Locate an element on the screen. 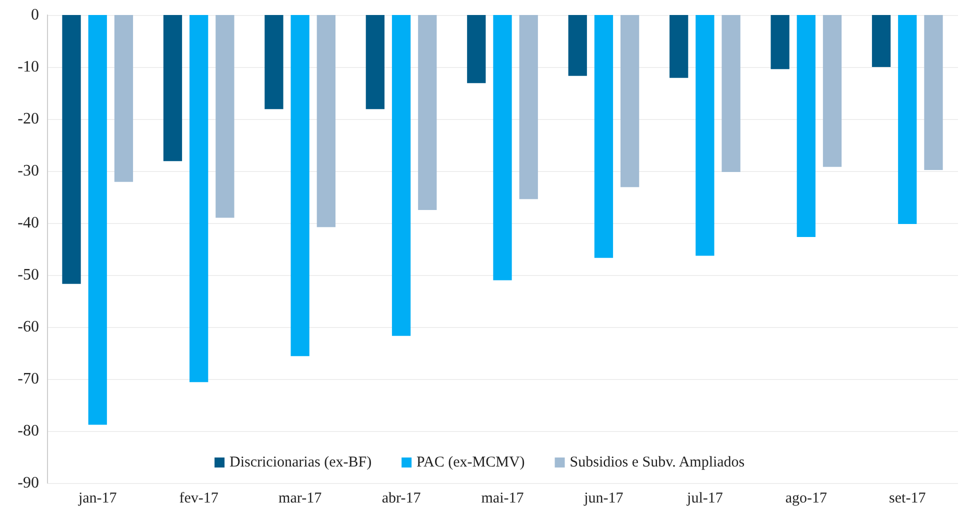 This screenshot has width=960, height=520. y-tick-label: -40 is located at coordinates (28, 223).